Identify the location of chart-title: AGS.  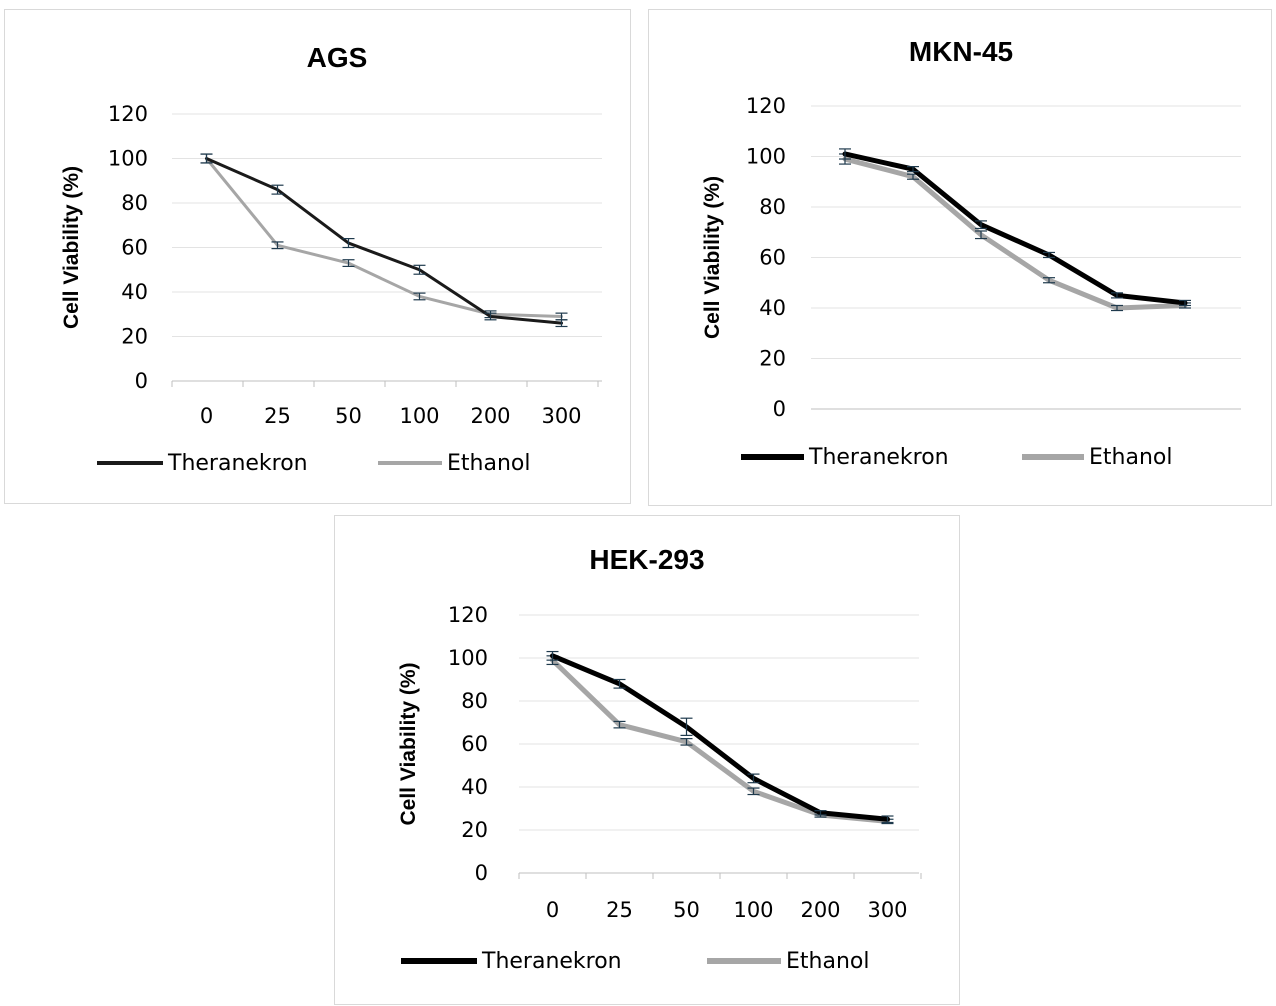
(337, 57).